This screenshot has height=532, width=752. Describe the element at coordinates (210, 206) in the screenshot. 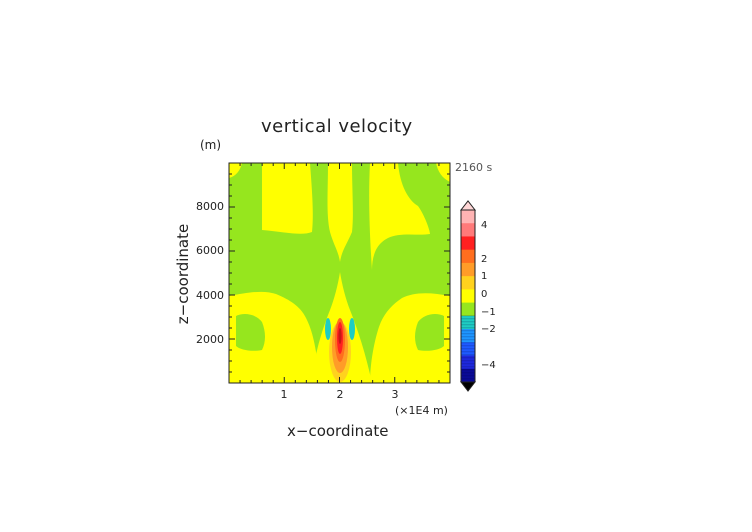

I see `y-tick-label: 8000` at that location.